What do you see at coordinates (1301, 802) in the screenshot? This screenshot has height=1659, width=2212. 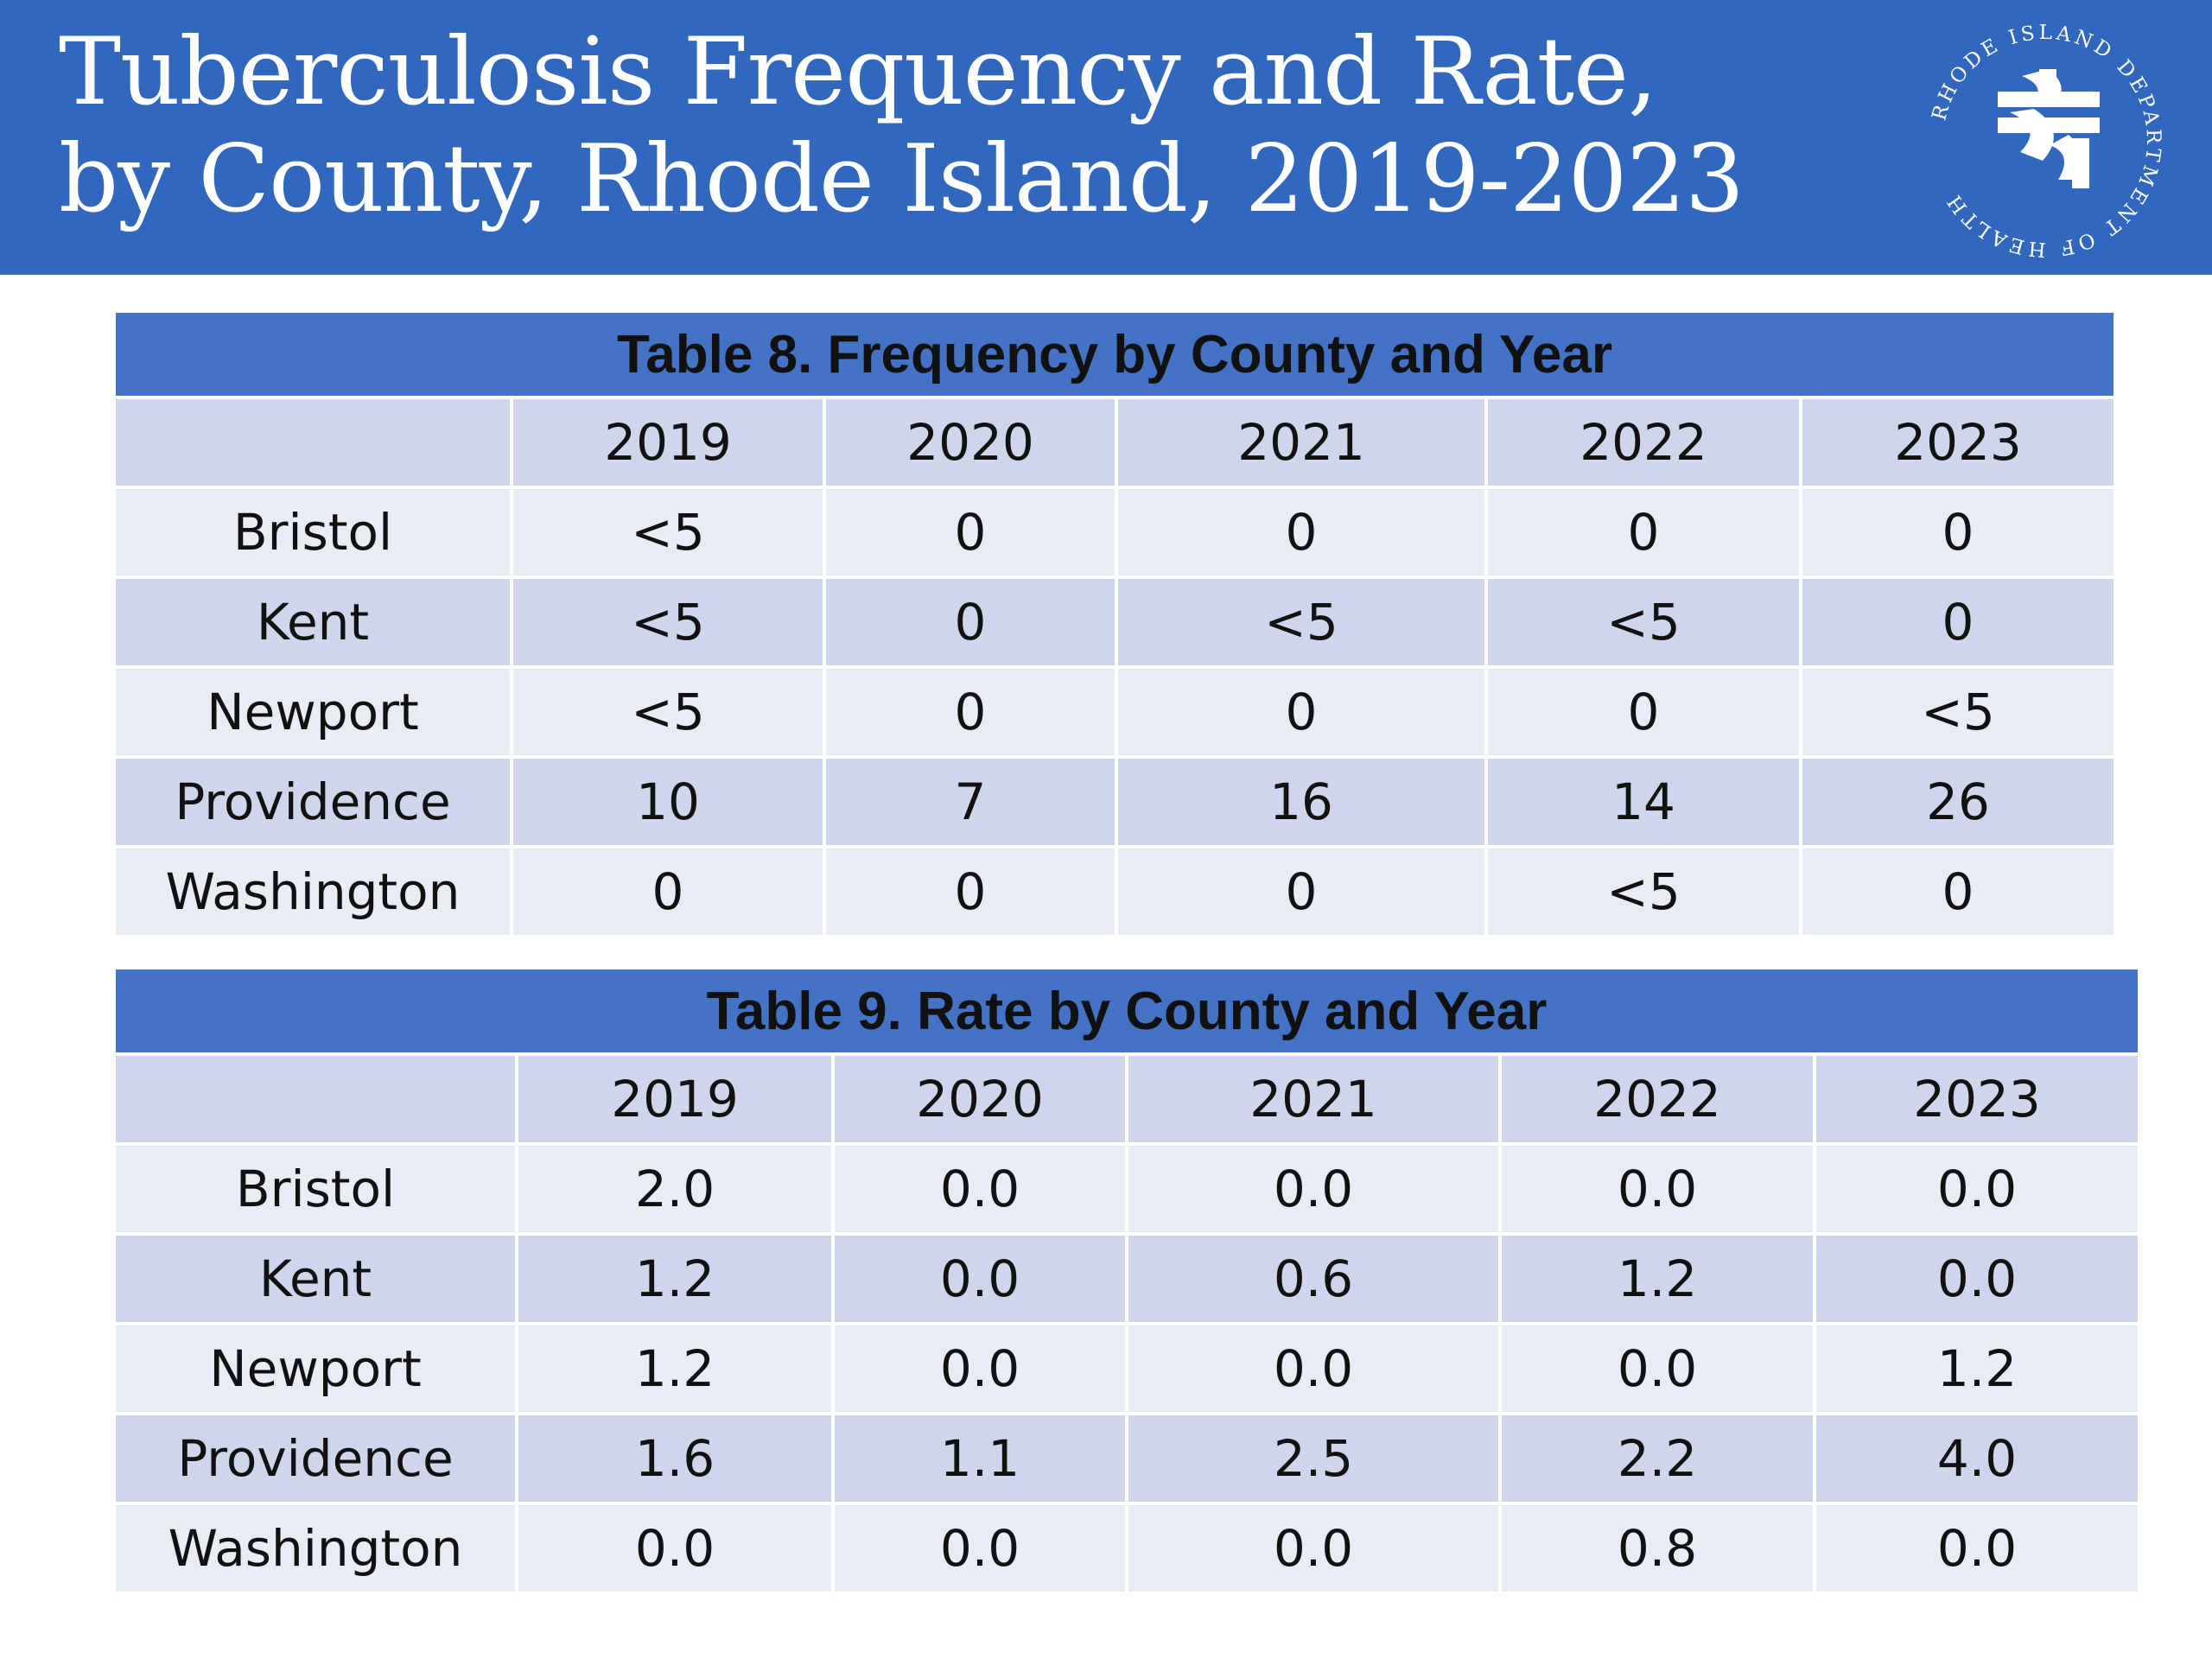 I see `table-cell: 16` at bounding box center [1301, 802].